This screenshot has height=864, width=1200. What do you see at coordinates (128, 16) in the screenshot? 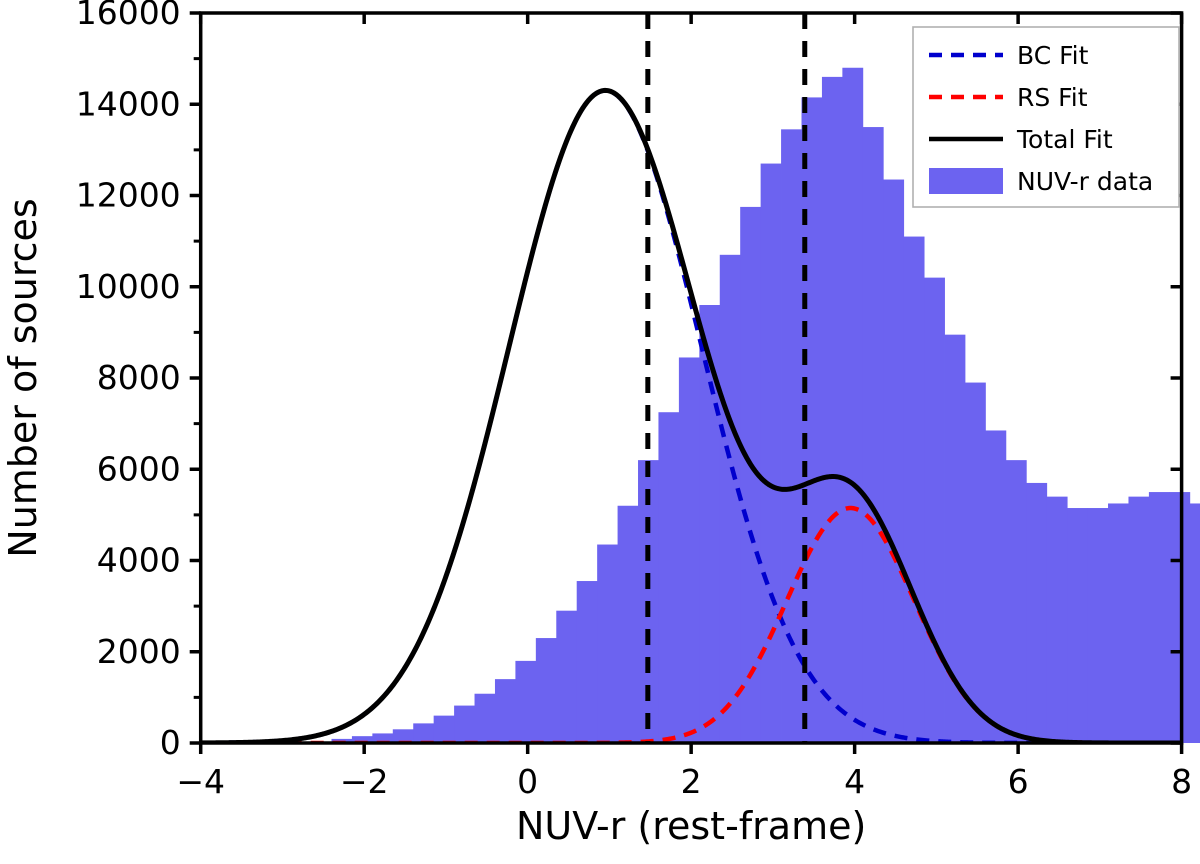
I see `y-tick-label: 16000` at bounding box center [128, 16].